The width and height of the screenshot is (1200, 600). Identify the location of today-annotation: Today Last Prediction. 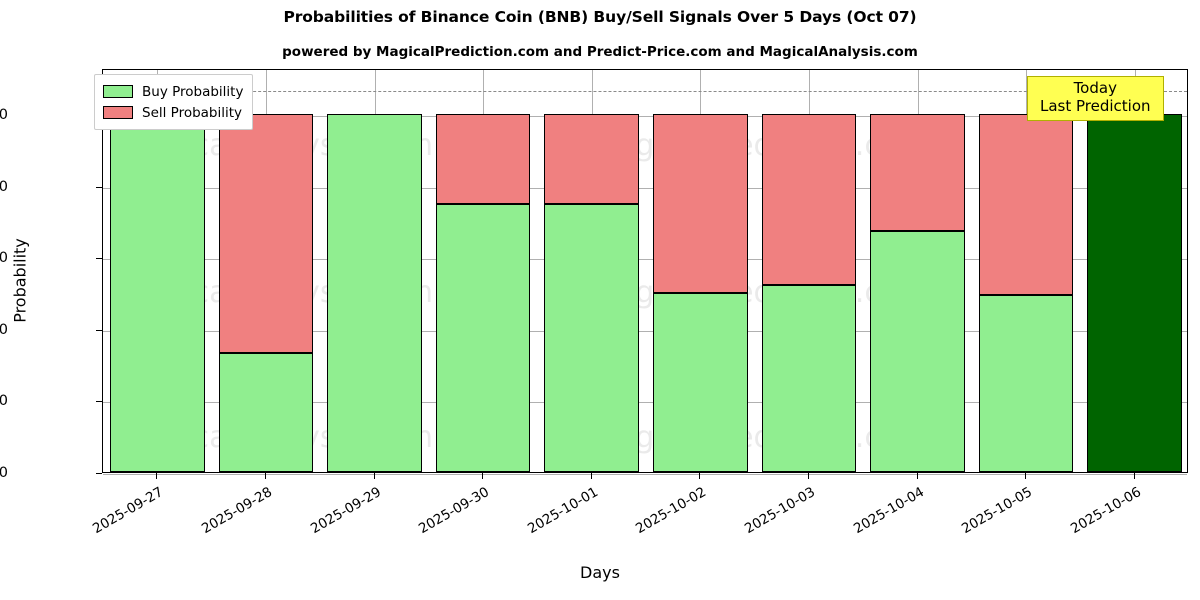
(1095, 99).